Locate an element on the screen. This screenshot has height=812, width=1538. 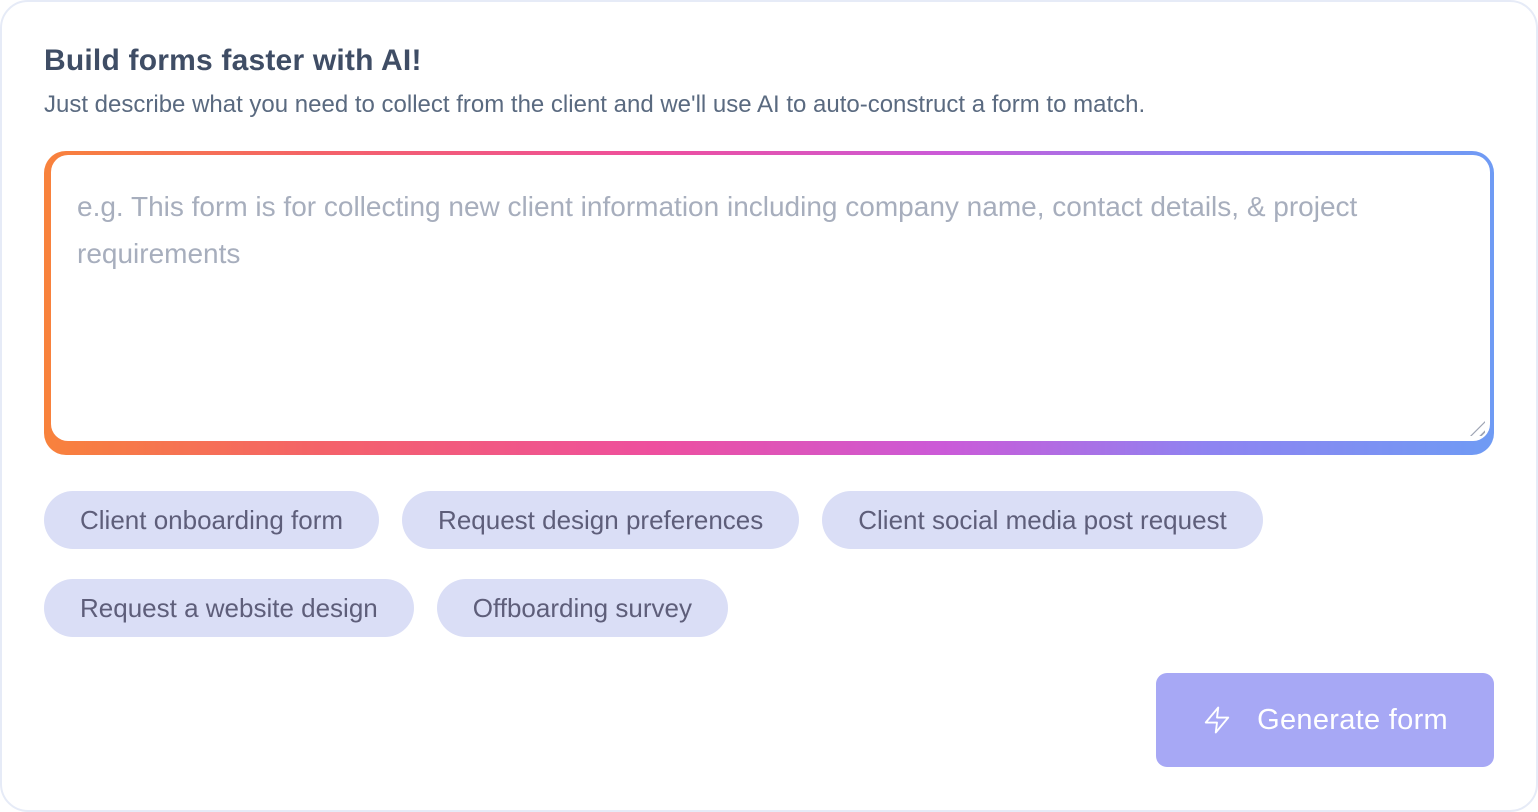
footer: Generate form is located at coordinates (769, 720).